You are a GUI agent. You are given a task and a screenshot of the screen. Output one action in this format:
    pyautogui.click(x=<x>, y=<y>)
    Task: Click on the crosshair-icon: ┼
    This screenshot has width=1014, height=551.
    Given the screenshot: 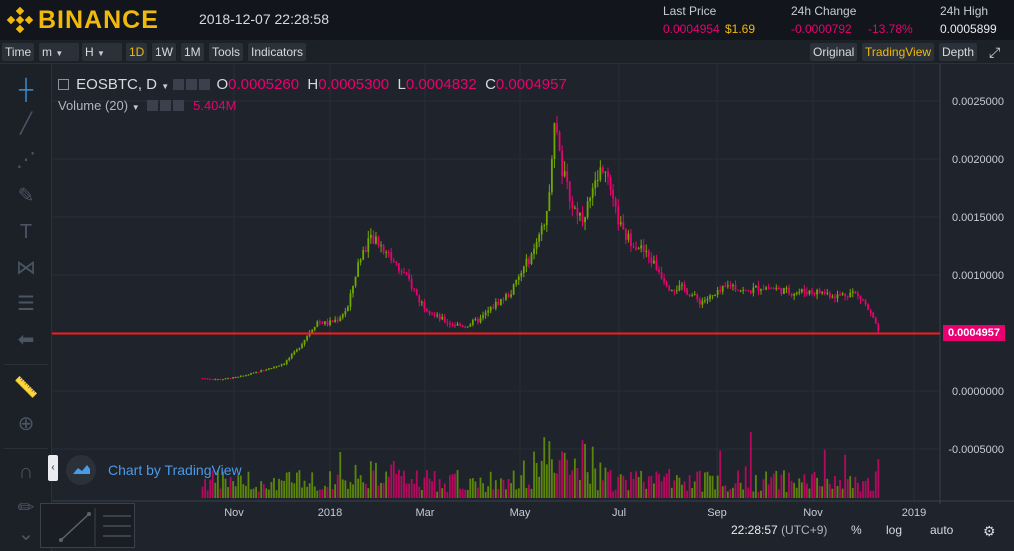 What is the action you would take?
    pyautogui.click(x=26, y=90)
    